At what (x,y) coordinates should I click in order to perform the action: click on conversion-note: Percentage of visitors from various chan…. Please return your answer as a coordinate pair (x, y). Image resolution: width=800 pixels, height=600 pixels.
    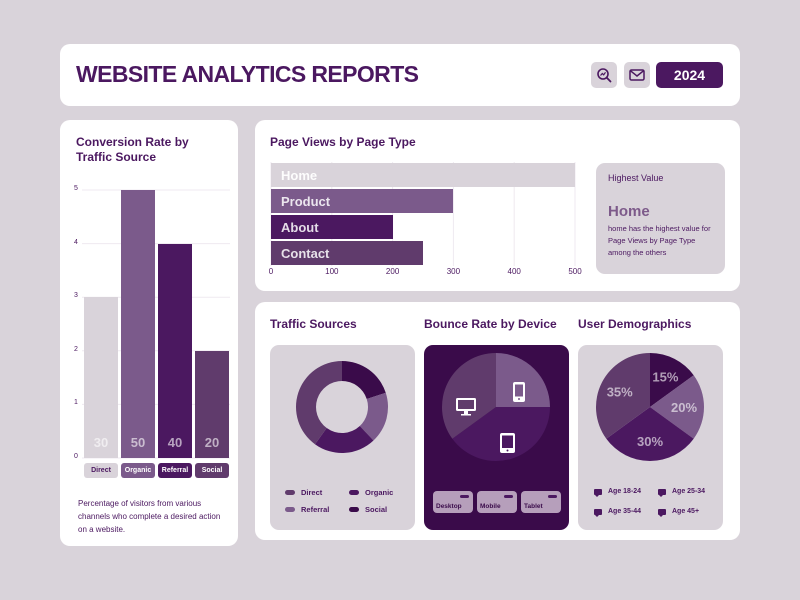
    Looking at the image, I should click on (149, 516).